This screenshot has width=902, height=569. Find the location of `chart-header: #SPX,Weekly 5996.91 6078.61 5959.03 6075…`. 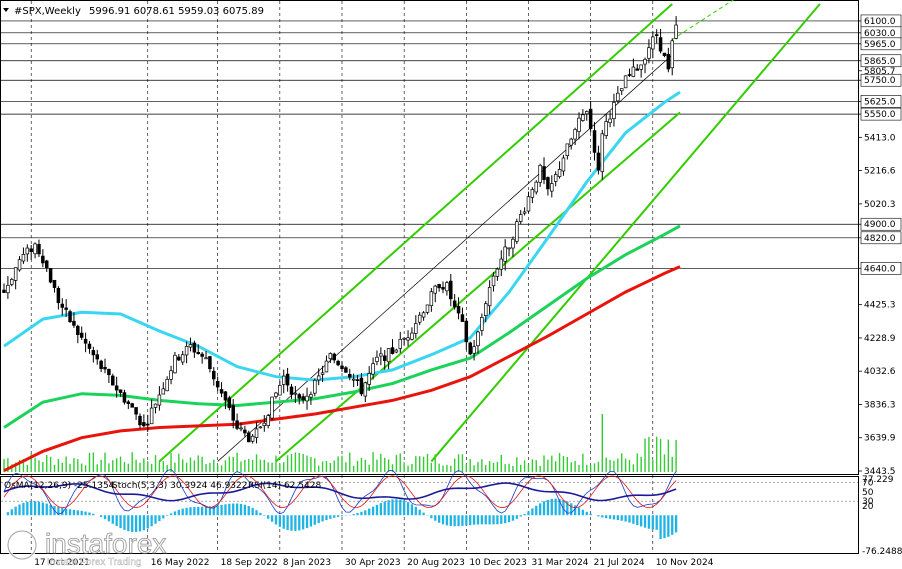

chart-header: #SPX,Weekly 5996.91 6078.61 5959.03 6075… is located at coordinates (133, 11).